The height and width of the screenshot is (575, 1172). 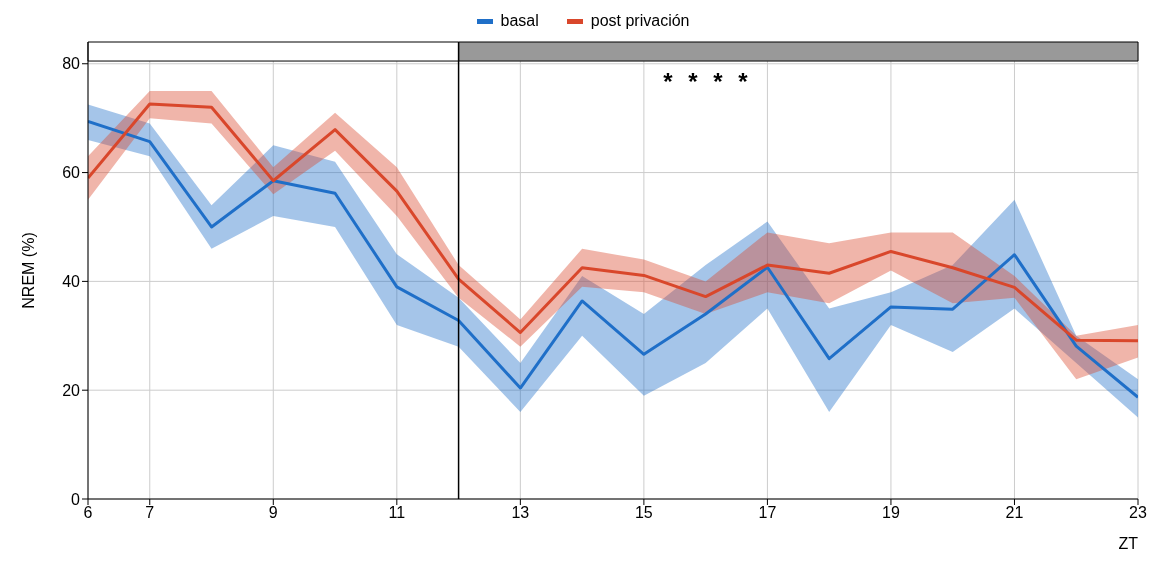 What do you see at coordinates (640, 21) in the screenshot?
I see `legend-label: post privación` at bounding box center [640, 21].